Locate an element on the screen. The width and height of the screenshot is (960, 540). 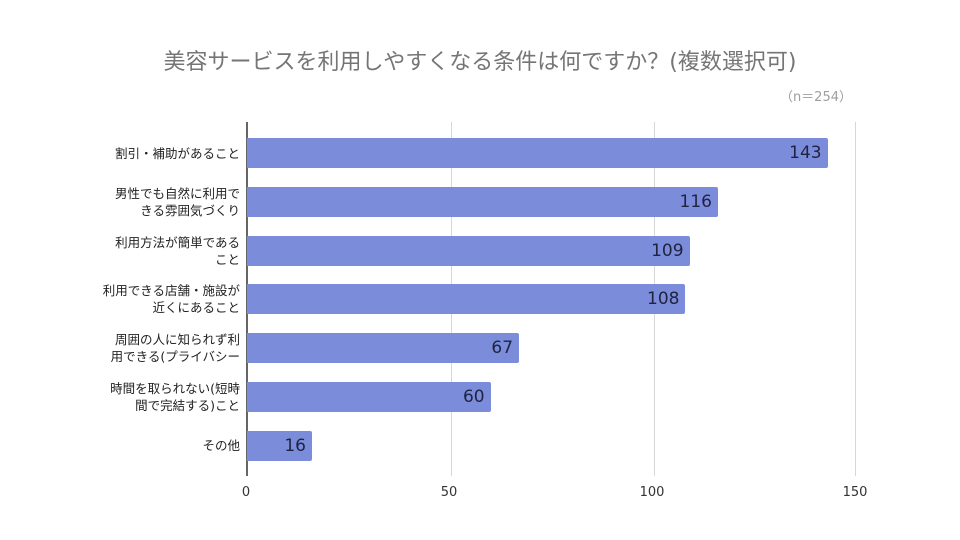
bar-value-label: 116 is located at coordinates (695, 201).